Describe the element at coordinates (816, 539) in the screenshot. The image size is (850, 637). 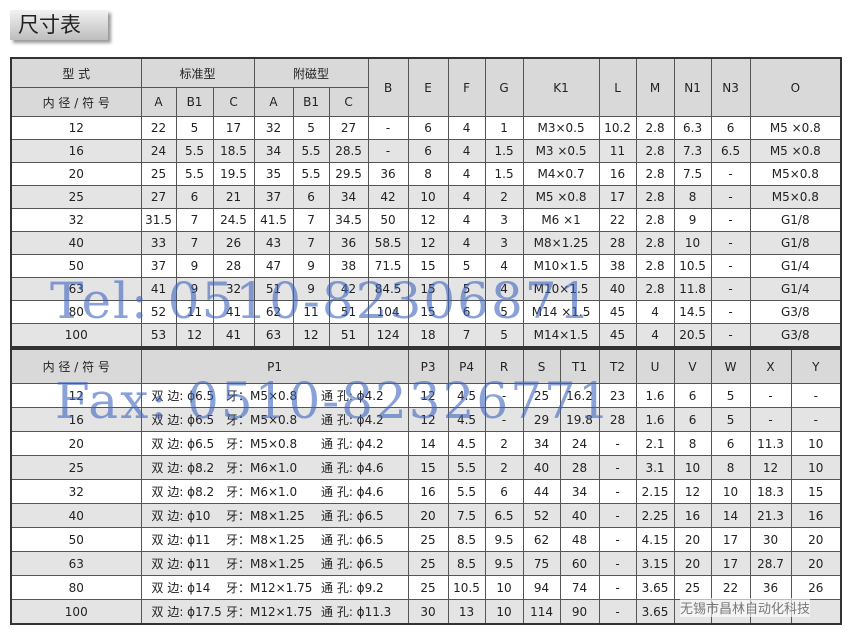
I see `cell: 20` at that location.